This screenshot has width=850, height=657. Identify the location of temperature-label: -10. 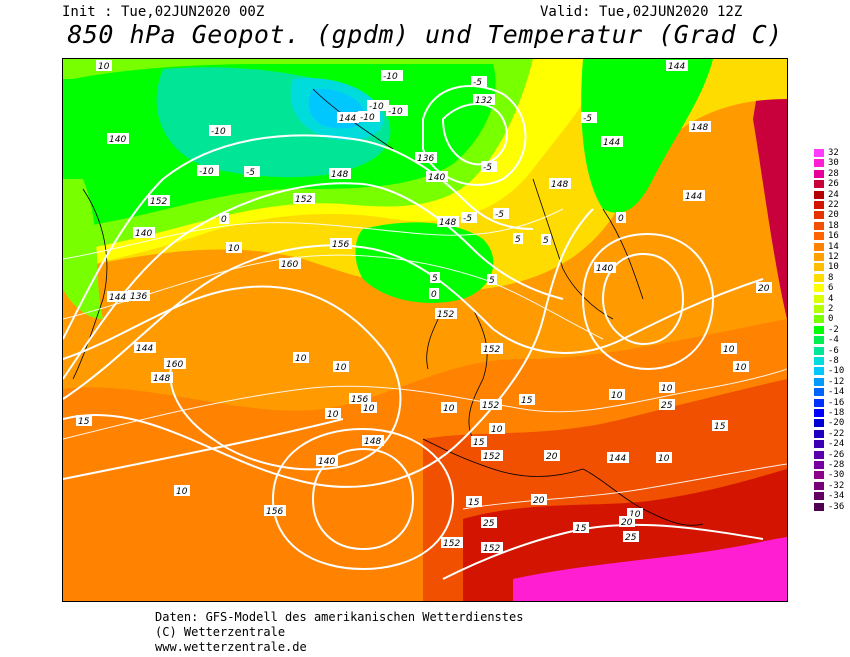
(218, 132).